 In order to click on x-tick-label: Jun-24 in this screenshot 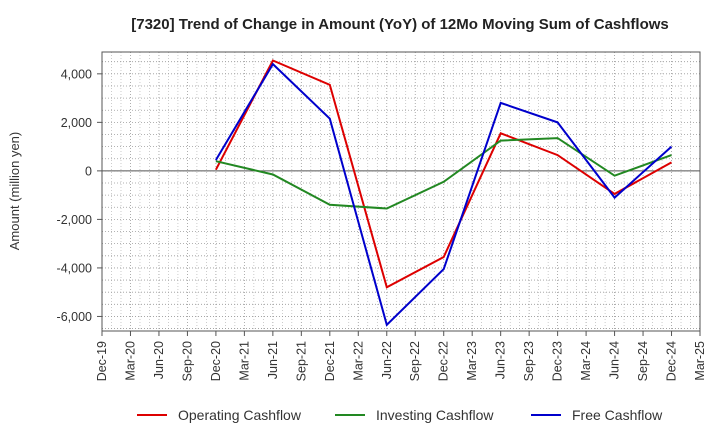, I will do `click(615, 360)`.